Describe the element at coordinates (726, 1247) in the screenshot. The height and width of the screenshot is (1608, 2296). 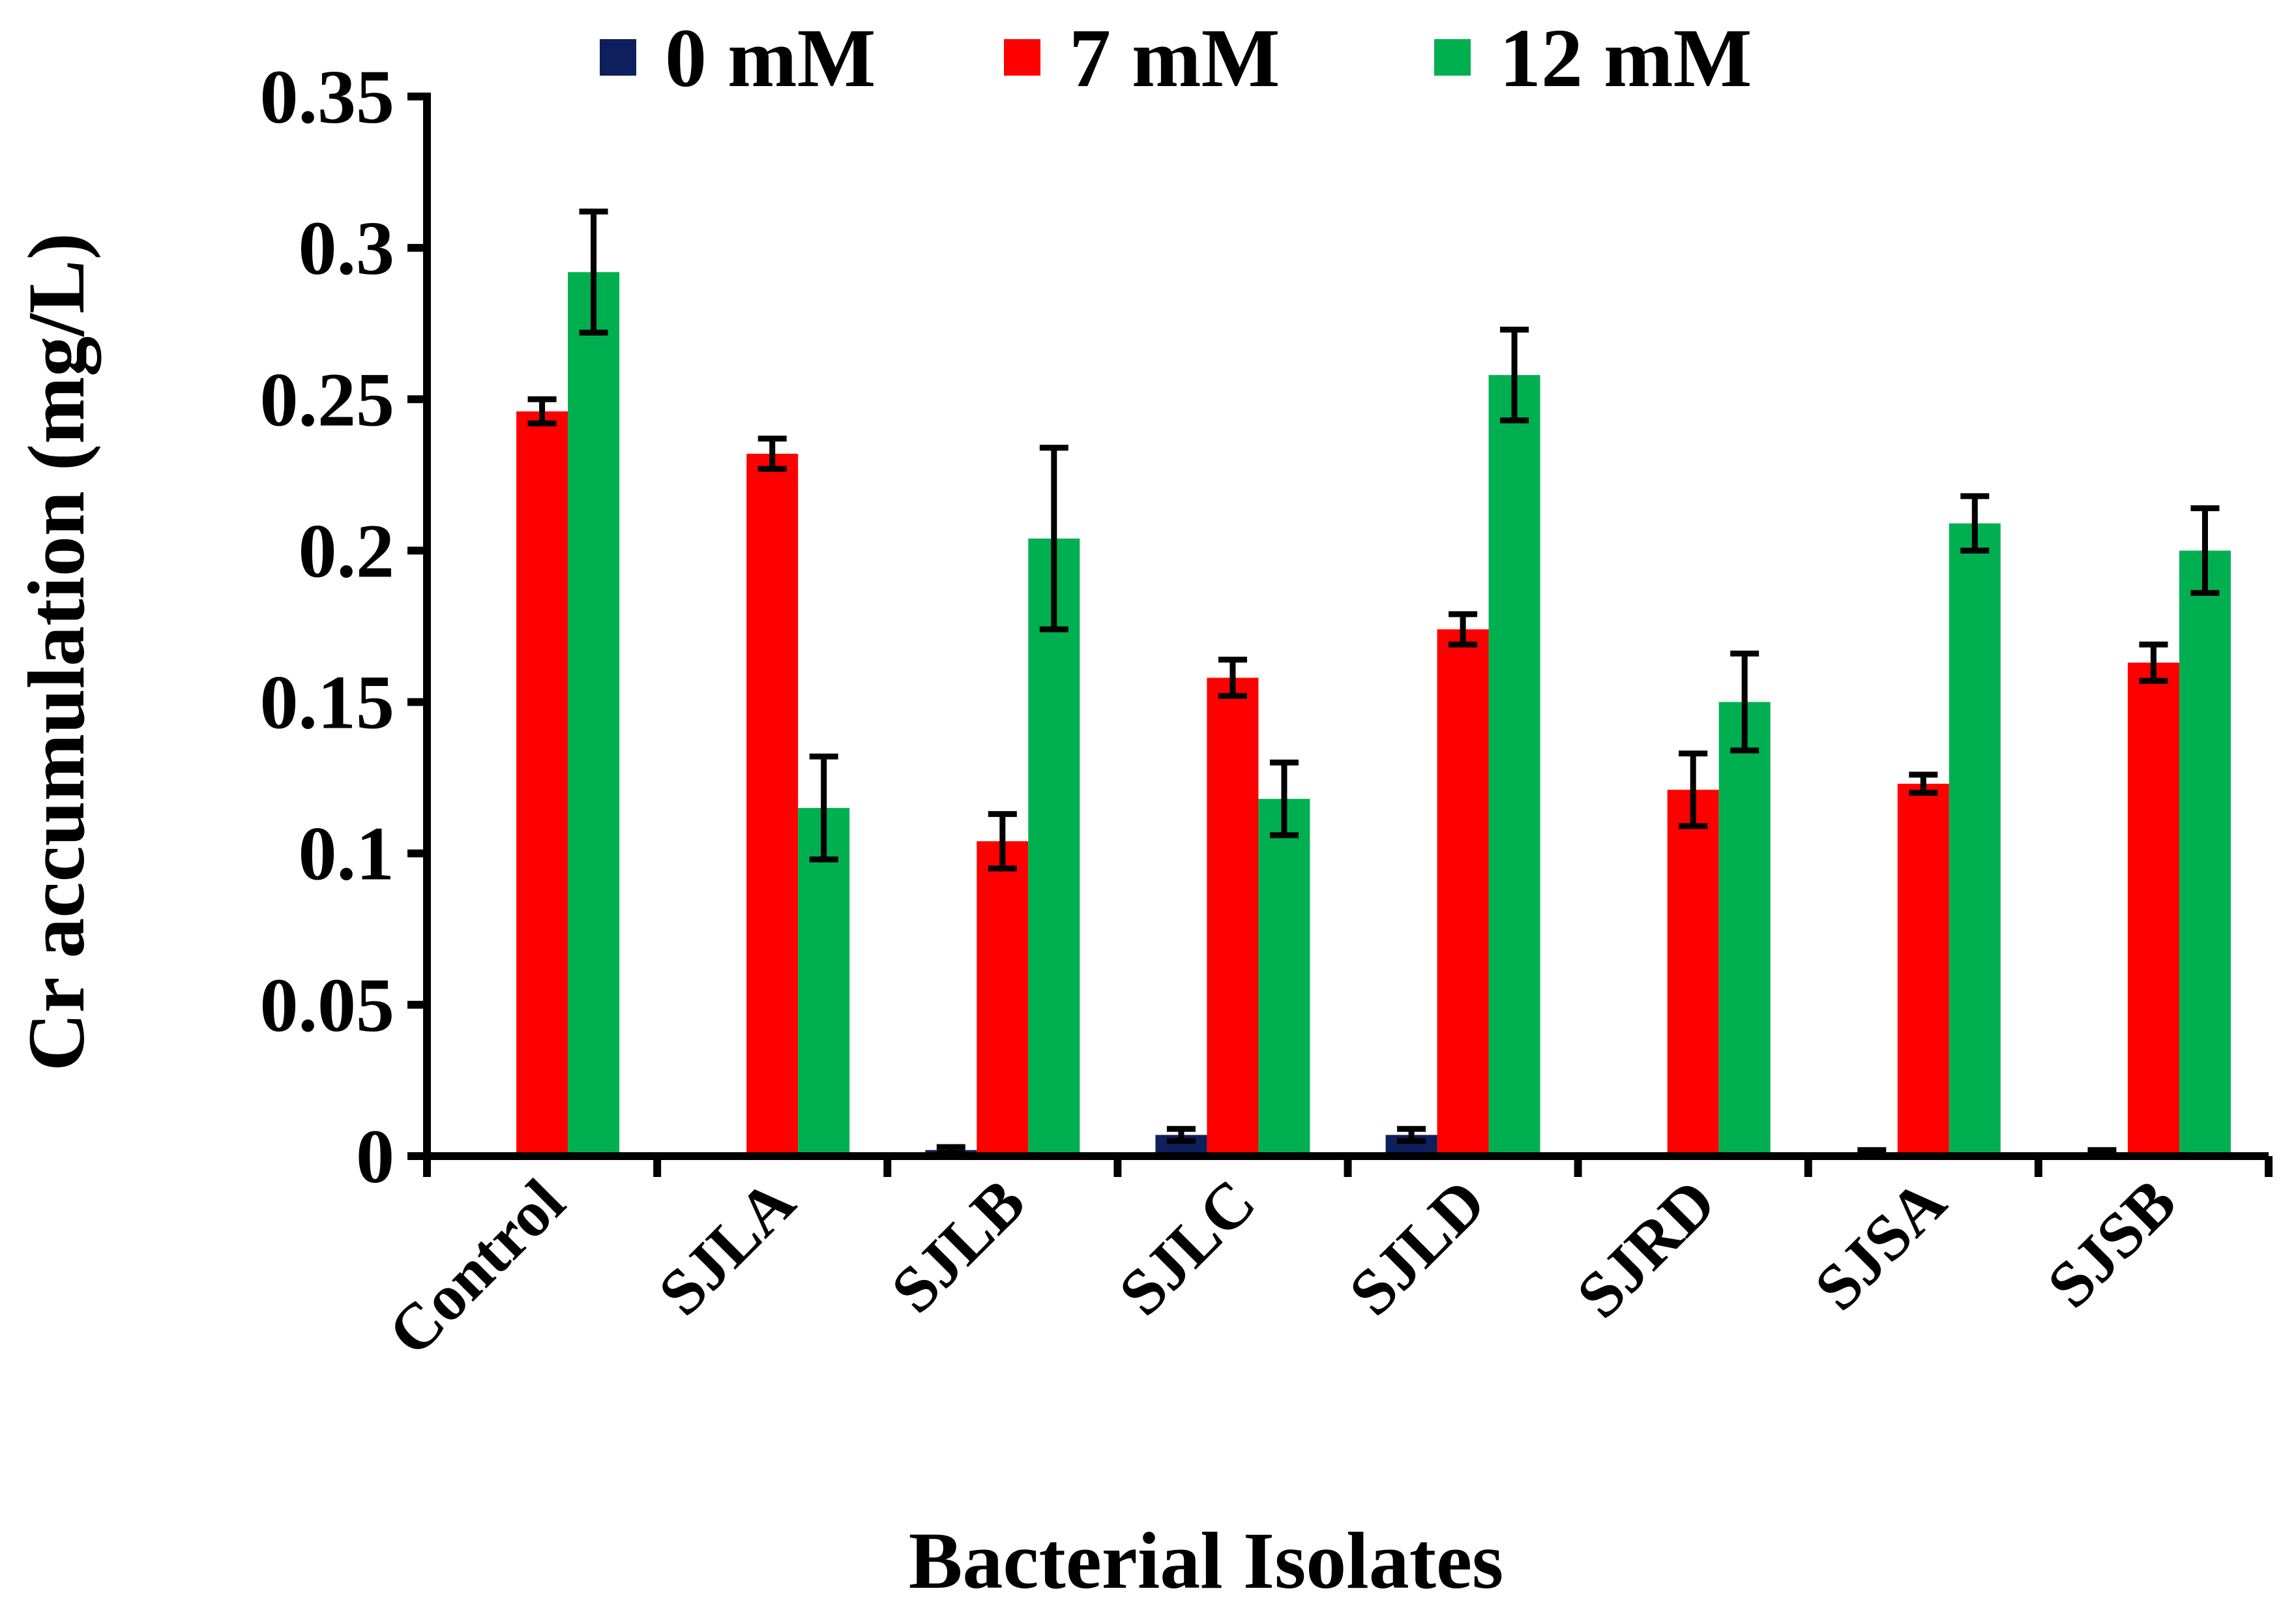
I see `x-tick-label-sjla: SJLA` at that location.